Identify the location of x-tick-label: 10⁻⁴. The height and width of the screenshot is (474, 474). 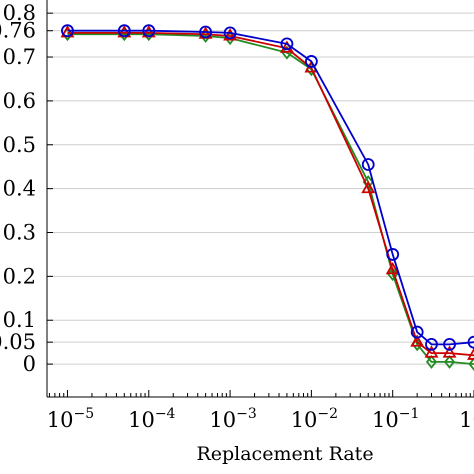
(151, 419).